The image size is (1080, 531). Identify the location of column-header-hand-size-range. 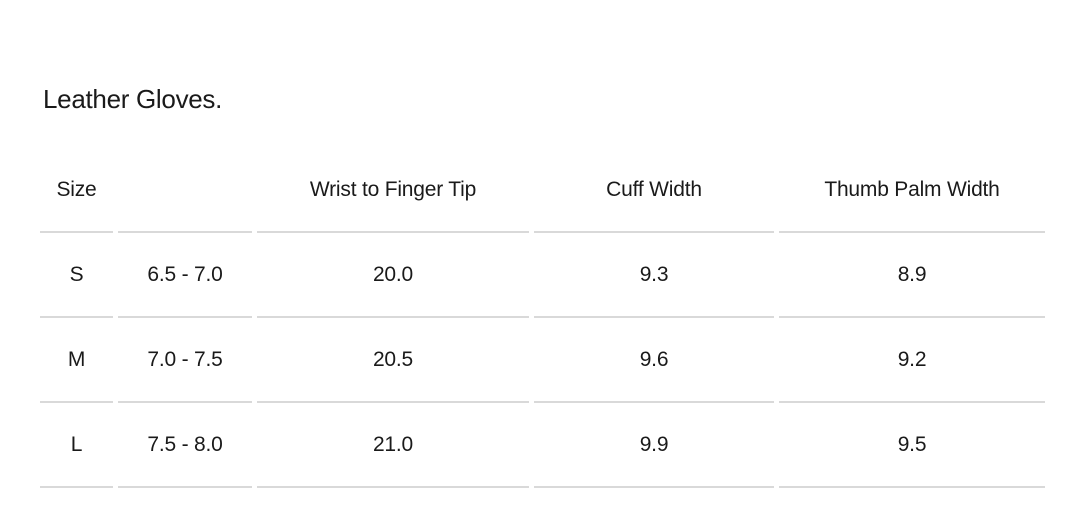
(185, 190).